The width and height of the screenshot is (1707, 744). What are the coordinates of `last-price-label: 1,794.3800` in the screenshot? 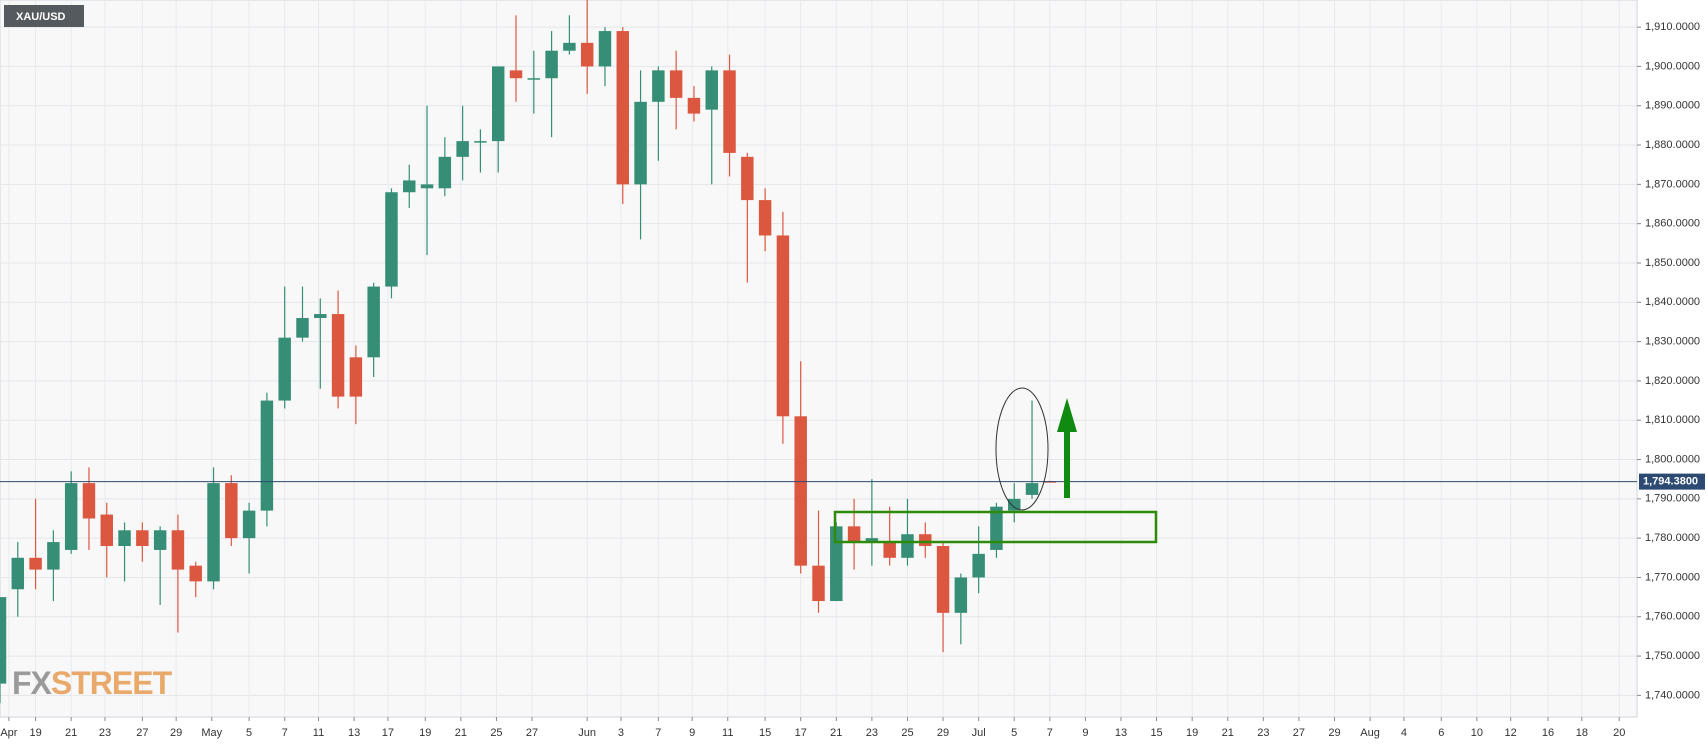 It's located at (1670, 482).